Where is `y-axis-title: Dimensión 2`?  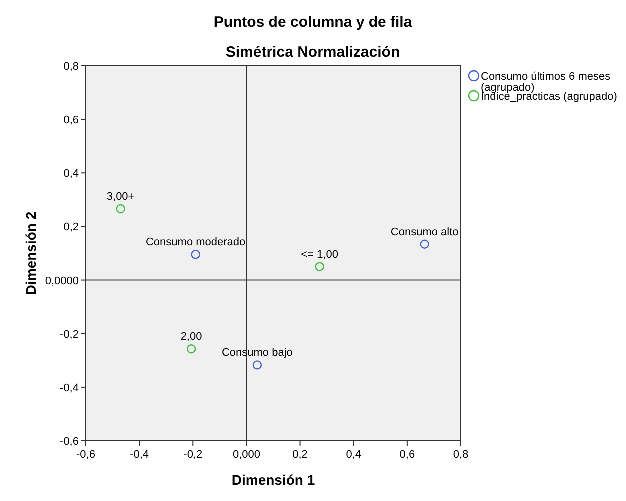
y-axis-title: Dimensión 2 is located at coordinates (31, 254).